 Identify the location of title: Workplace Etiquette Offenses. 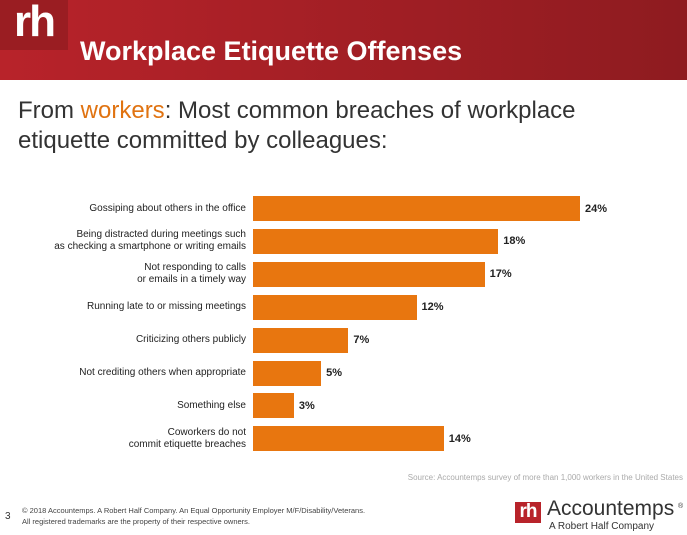
(271, 51).